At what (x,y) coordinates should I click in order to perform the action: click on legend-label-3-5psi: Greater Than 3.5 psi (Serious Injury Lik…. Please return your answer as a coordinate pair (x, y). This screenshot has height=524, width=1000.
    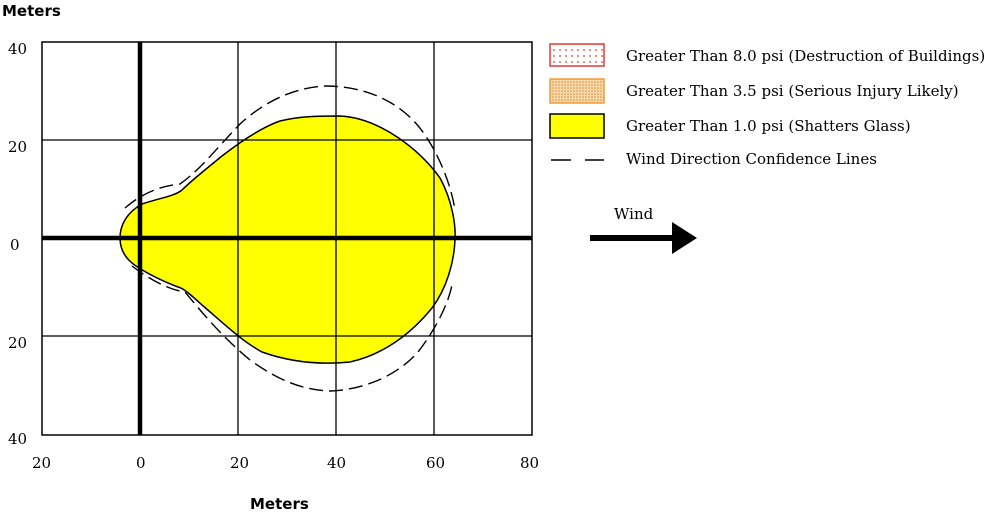
    Looking at the image, I should click on (792, 91).